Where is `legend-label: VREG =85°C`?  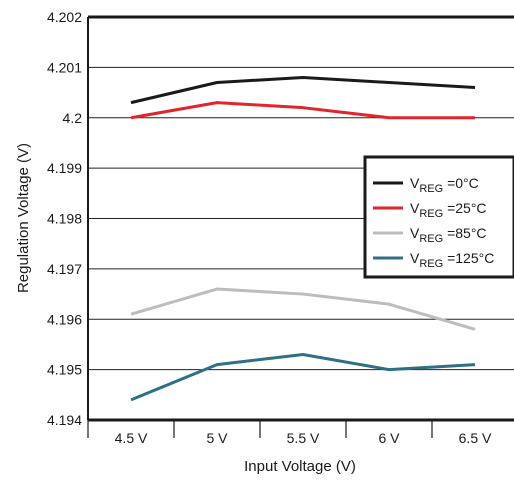 legend-label: VREG =85°C is located at coordinates (448, 235).